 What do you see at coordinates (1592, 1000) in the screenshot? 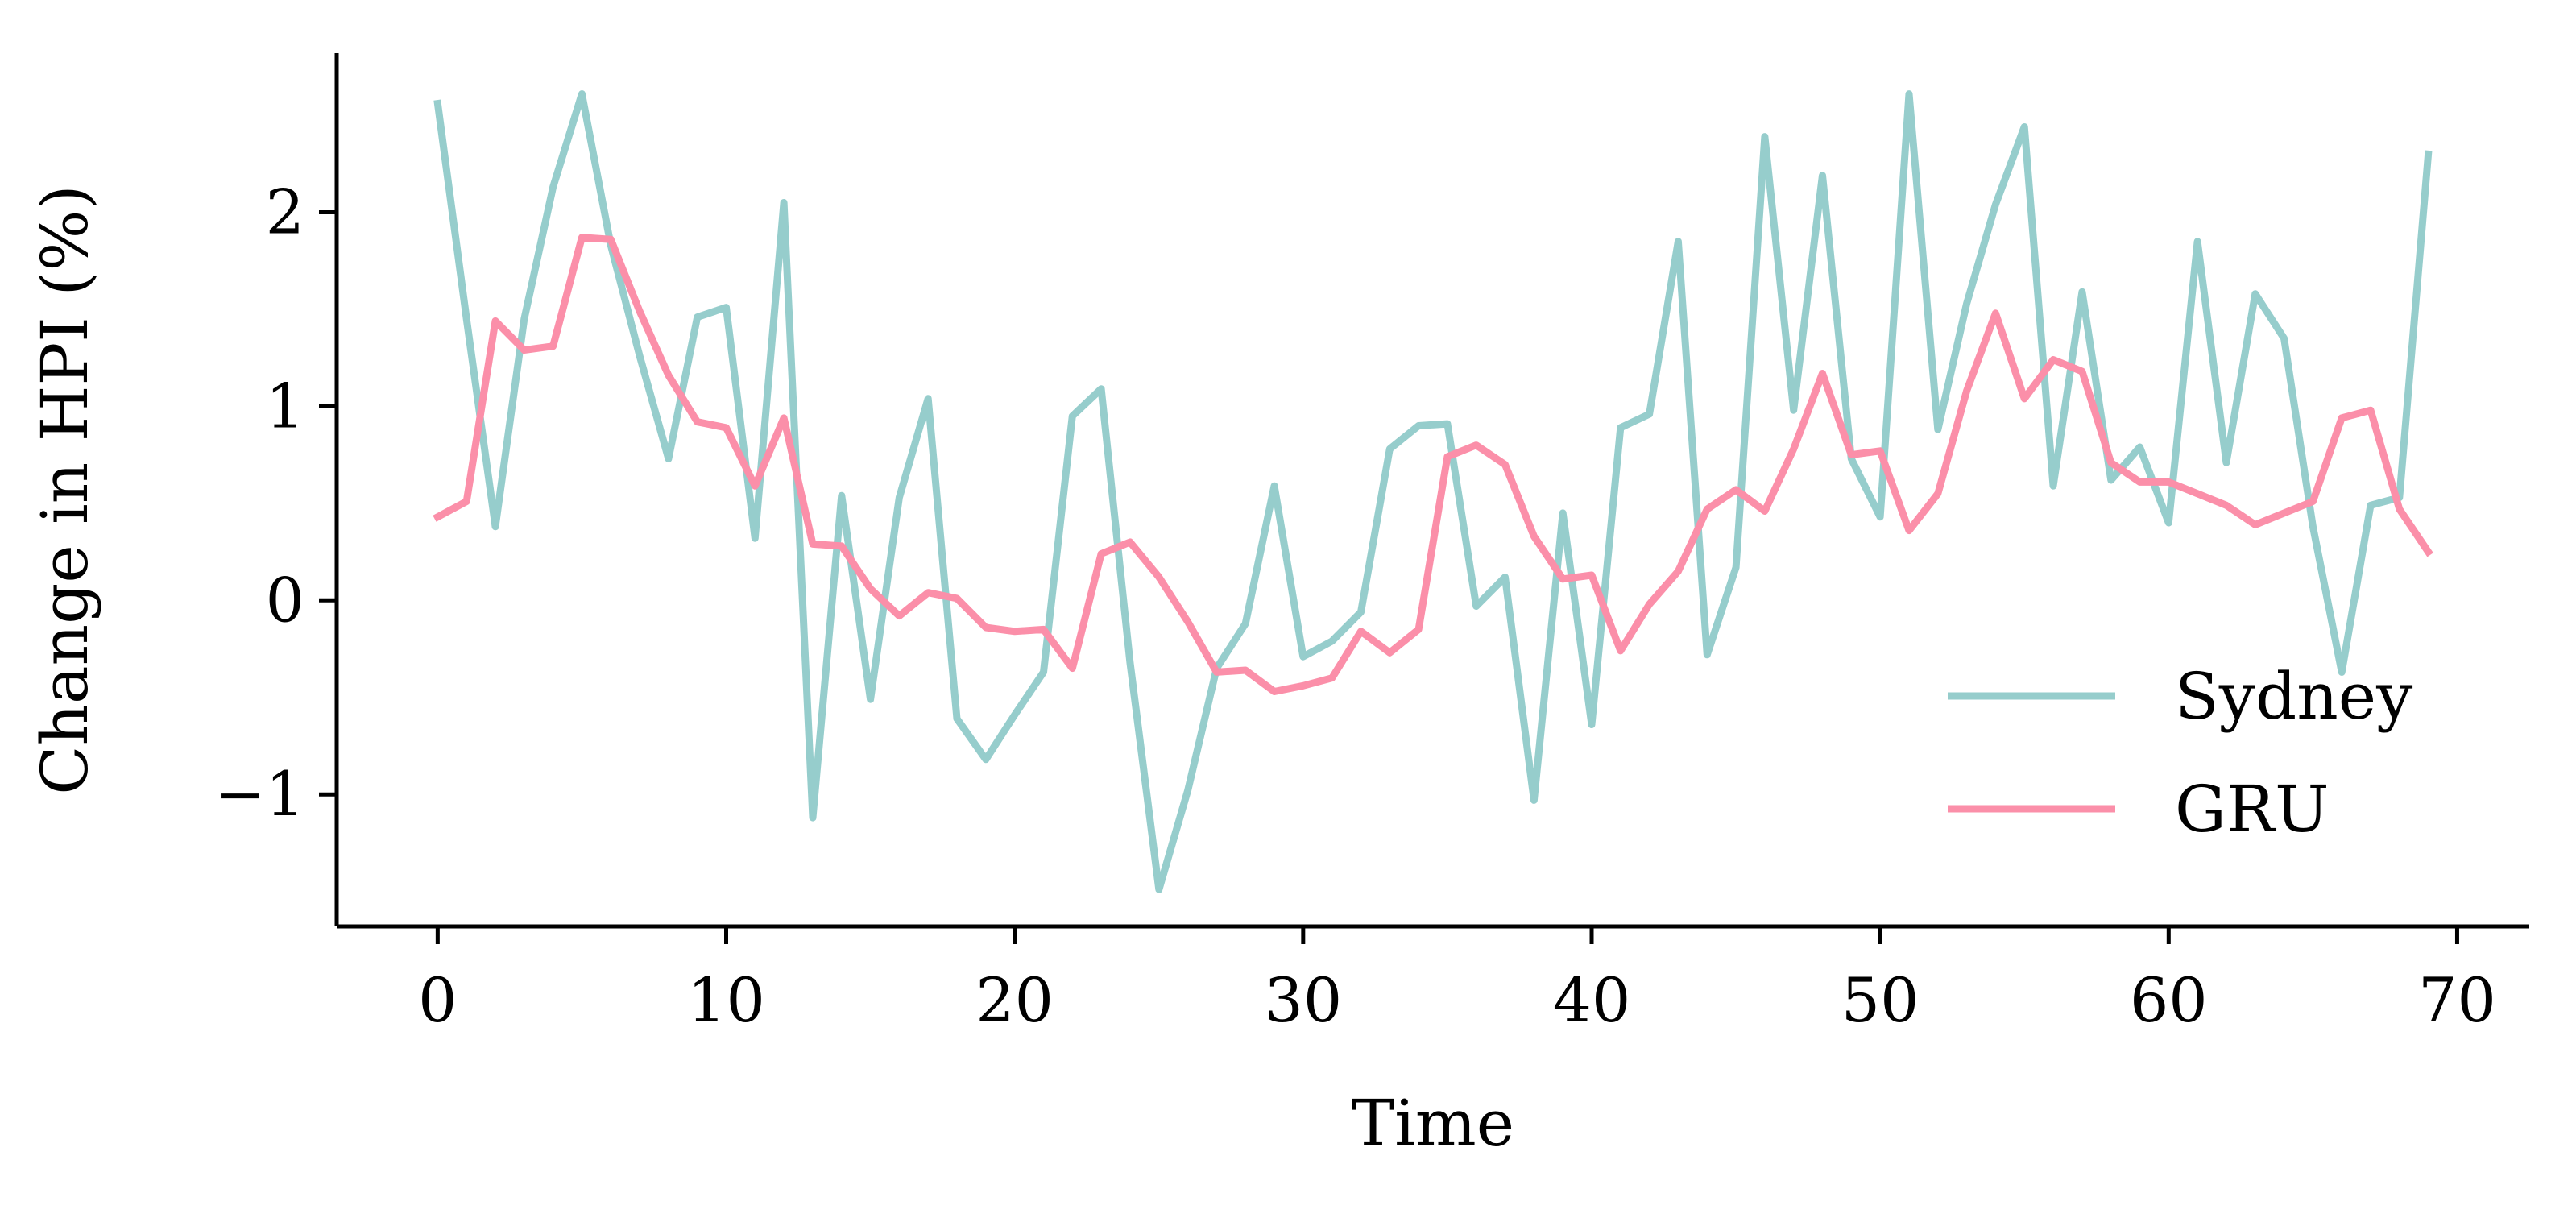
I see `x-tick-label: 40` at bounding box center [1592, 1000].